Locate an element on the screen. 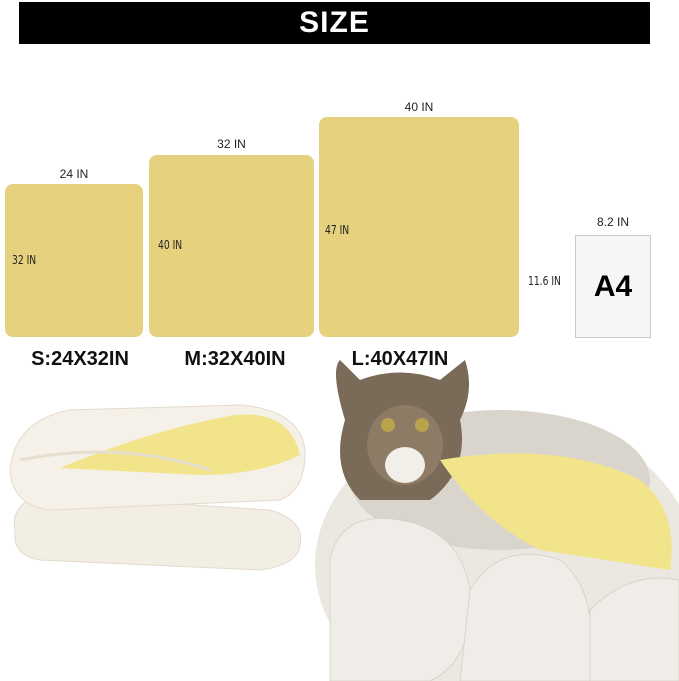  medium-width-label: 32 IN is located at coordinates (231, 144).